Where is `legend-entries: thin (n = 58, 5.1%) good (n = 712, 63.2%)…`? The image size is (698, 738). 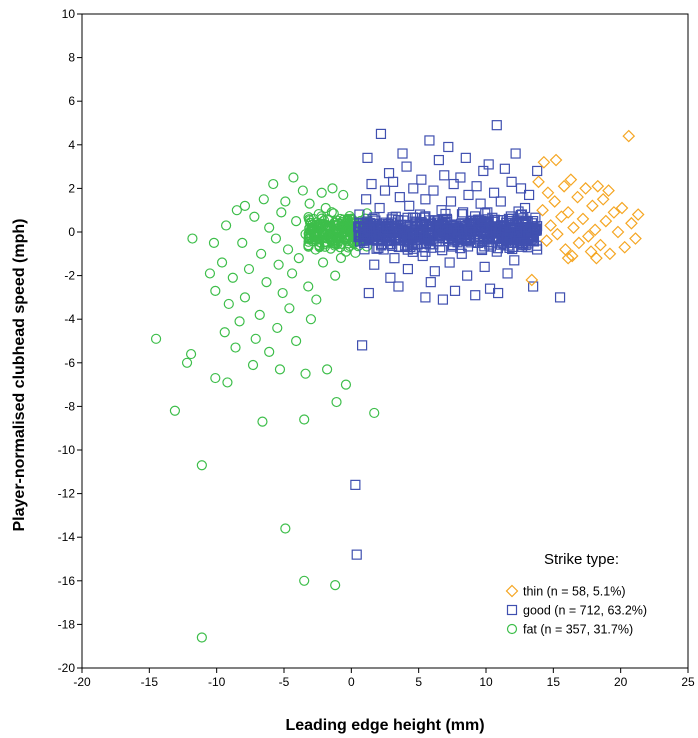 legend-entries: thin (n = 58, 5.1%) good (n = 712, 63.2%)… is located at coordinates (576, 611).